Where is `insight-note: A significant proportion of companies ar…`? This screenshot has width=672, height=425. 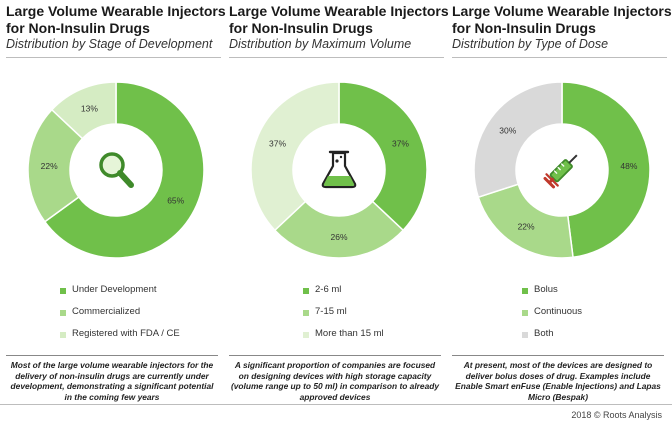 insight-note: A significant proportion of companies ar… is located at coordinates (335, 381).